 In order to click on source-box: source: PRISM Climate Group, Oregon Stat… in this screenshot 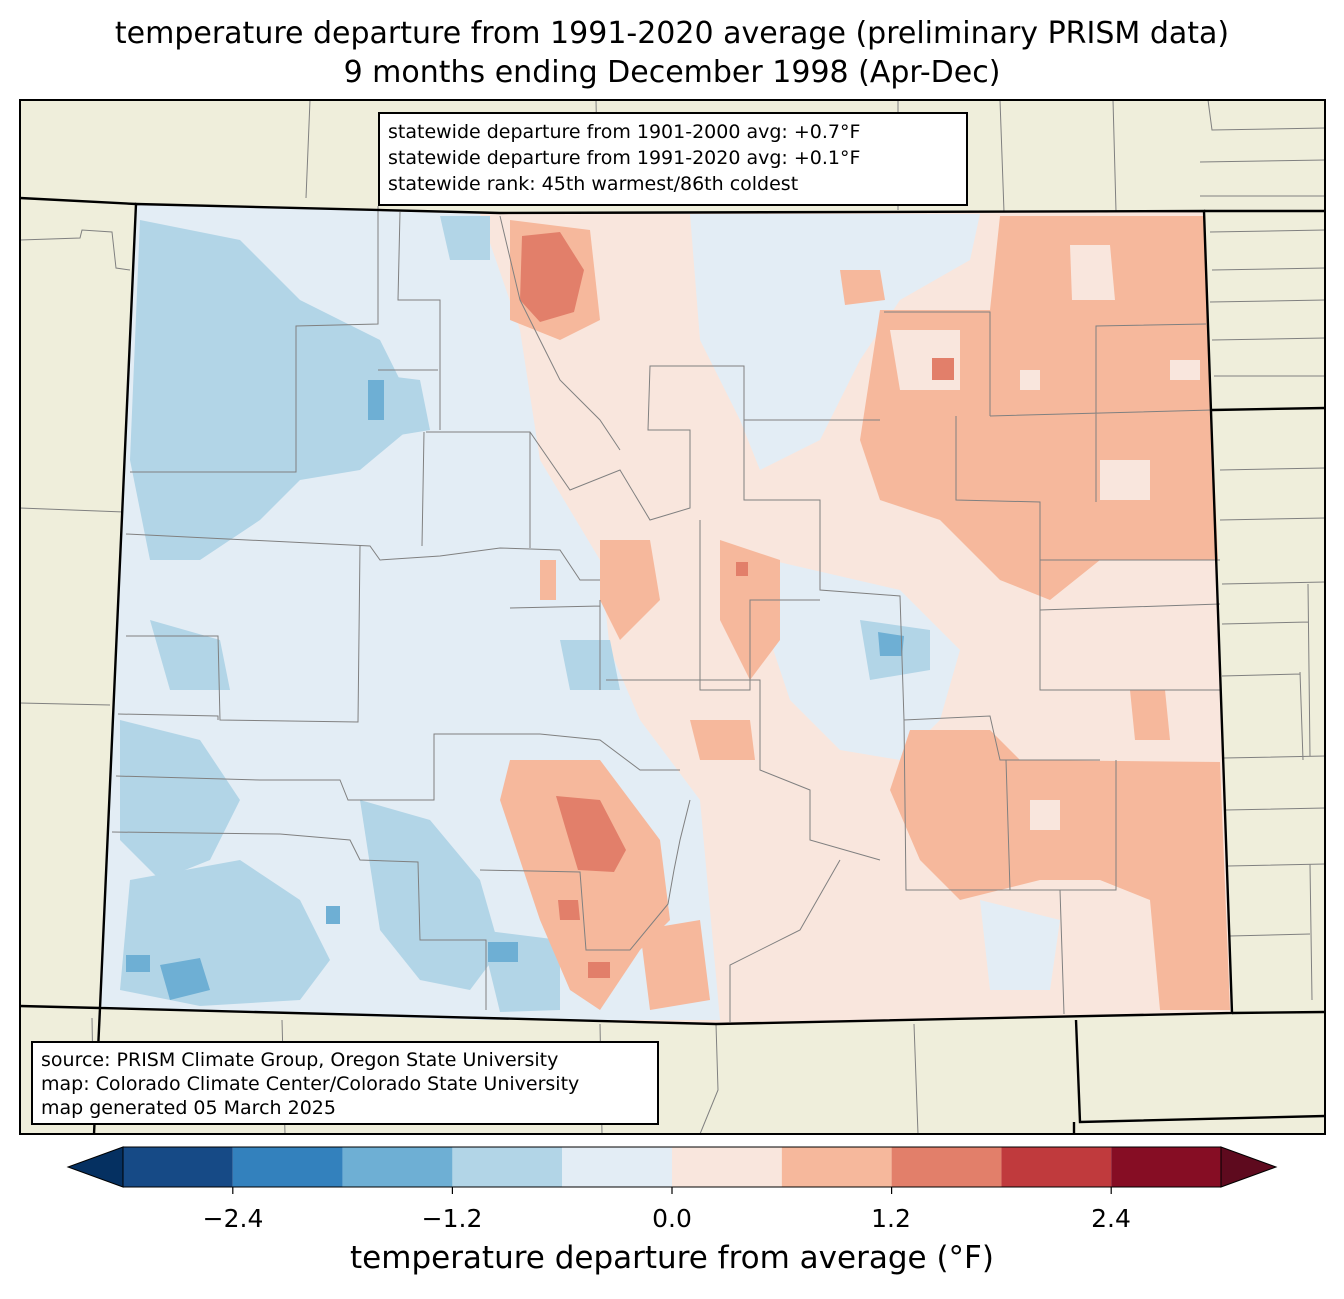, I will do `click(345, 1083)`.